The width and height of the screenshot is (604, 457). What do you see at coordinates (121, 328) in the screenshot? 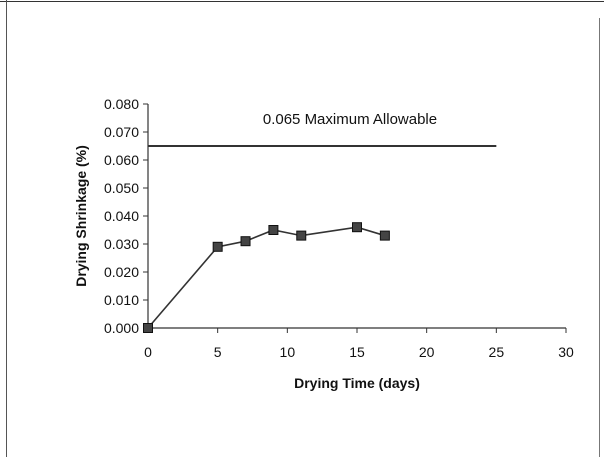
I see `y-tick-label: 0.000` at bounding box center [121, 328].